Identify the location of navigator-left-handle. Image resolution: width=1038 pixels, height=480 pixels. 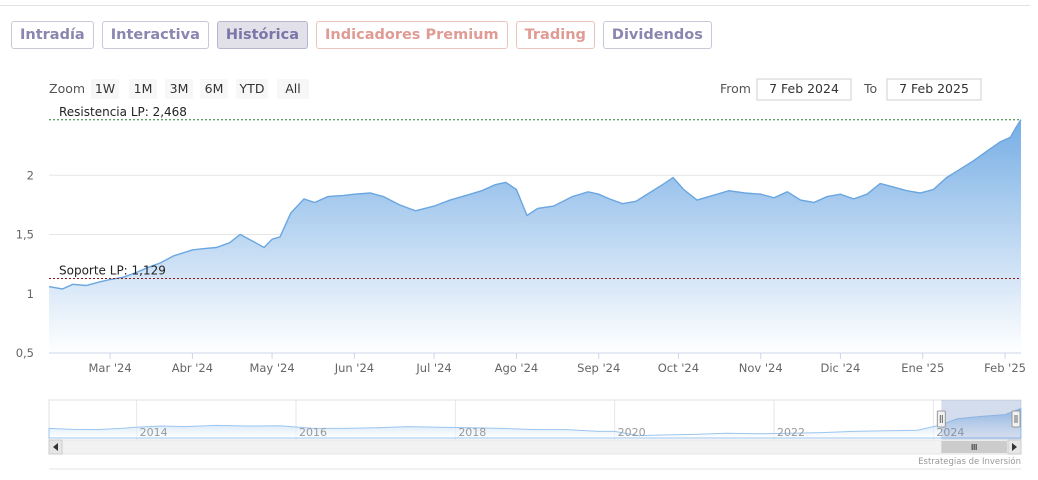
(941, 419).